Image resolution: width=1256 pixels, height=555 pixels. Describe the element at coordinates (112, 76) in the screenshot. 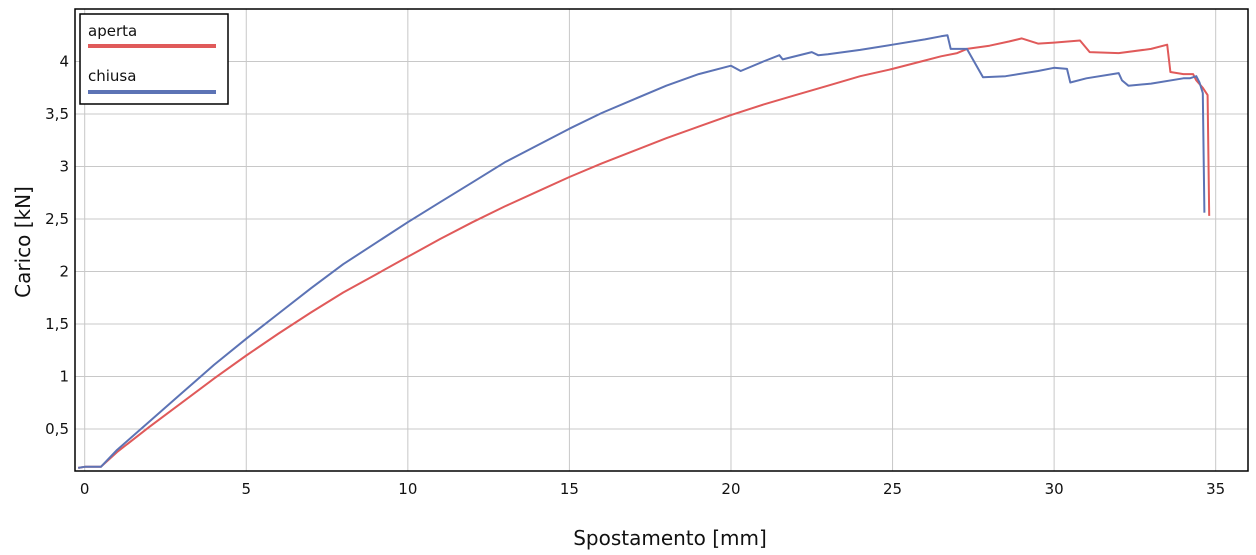

I see `legend-label-chiusa: chiusa` at that location.